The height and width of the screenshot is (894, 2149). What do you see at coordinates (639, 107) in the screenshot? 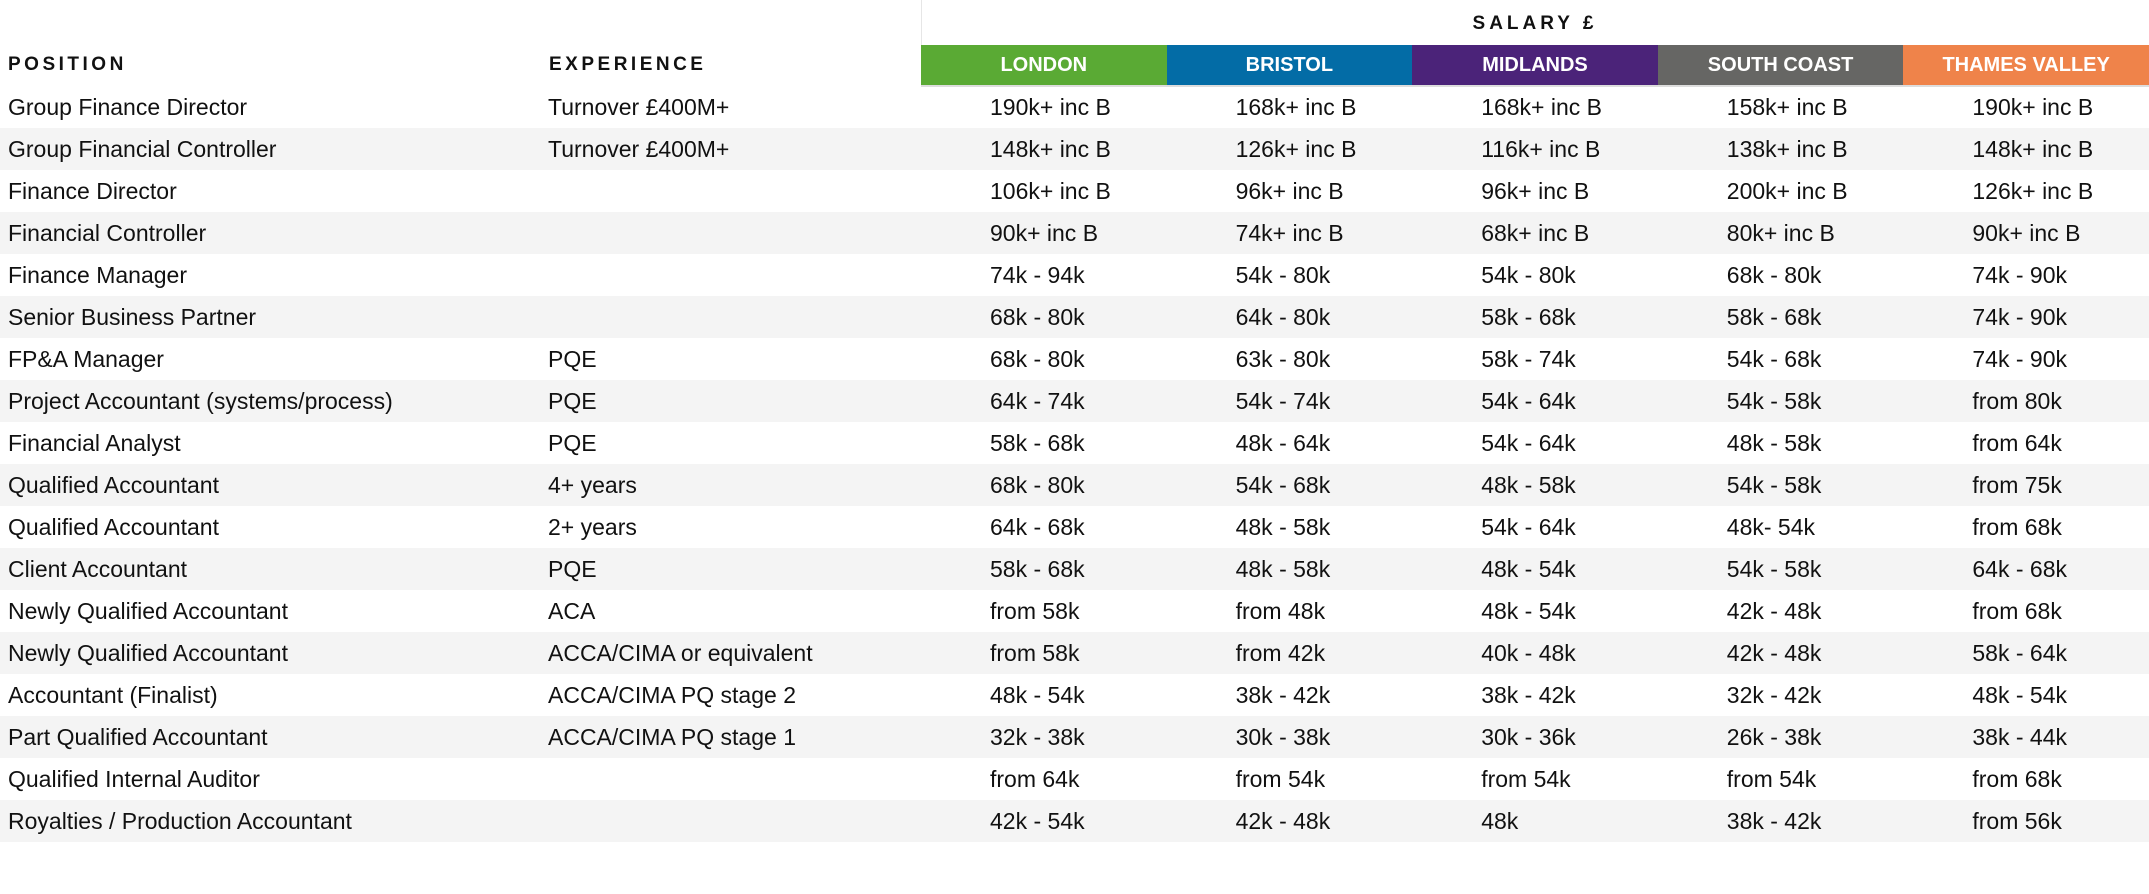
I see `experience-cell: Turnover £400M+` at bounding box center [639, 107].